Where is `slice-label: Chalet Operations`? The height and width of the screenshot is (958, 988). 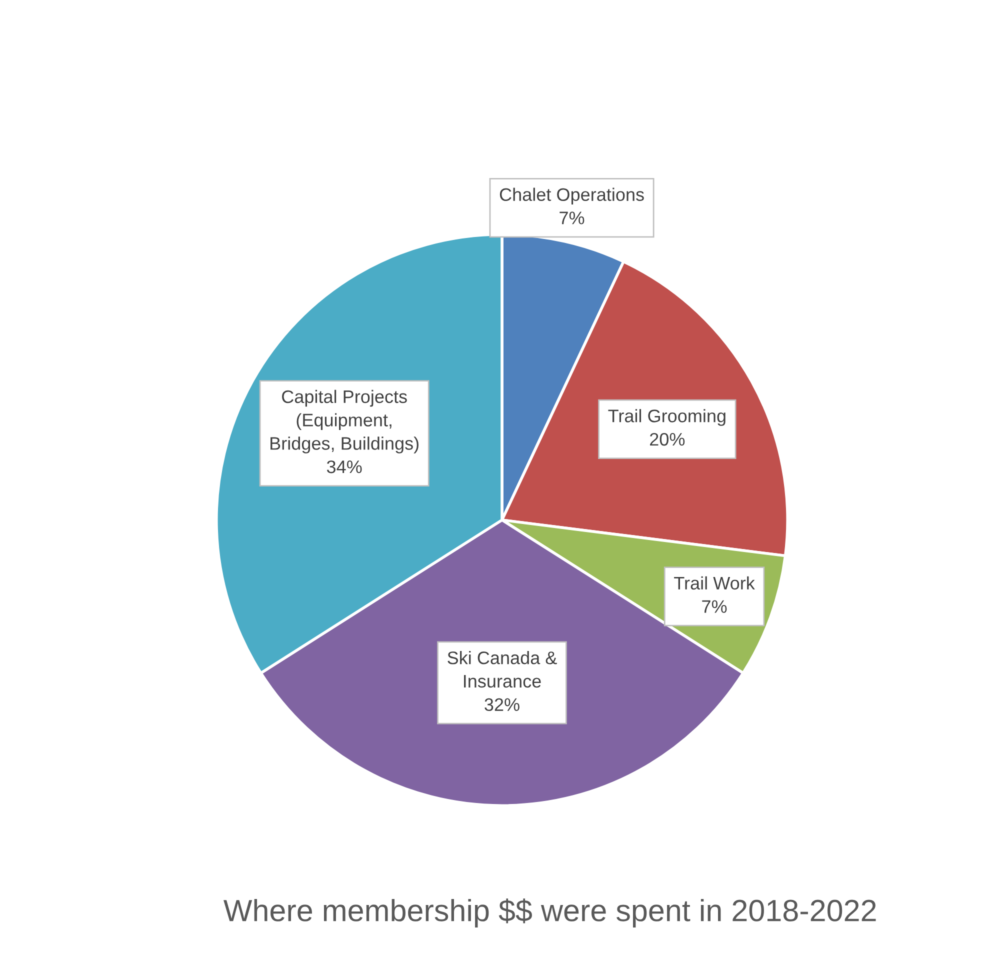
slice-label: Chalet Operations is located at coordinates (572, 196).